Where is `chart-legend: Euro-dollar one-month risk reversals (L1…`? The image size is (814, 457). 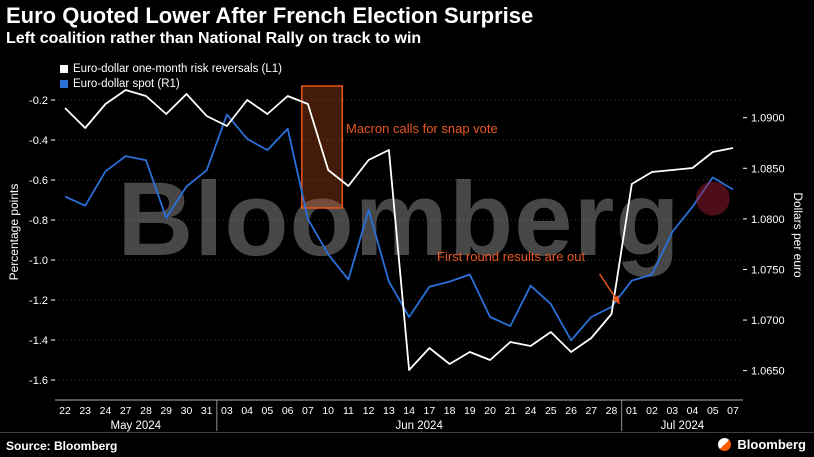
chart-legend: Euro-dollar one-month risk reversals (L1… is located at coordinates (171, 76).